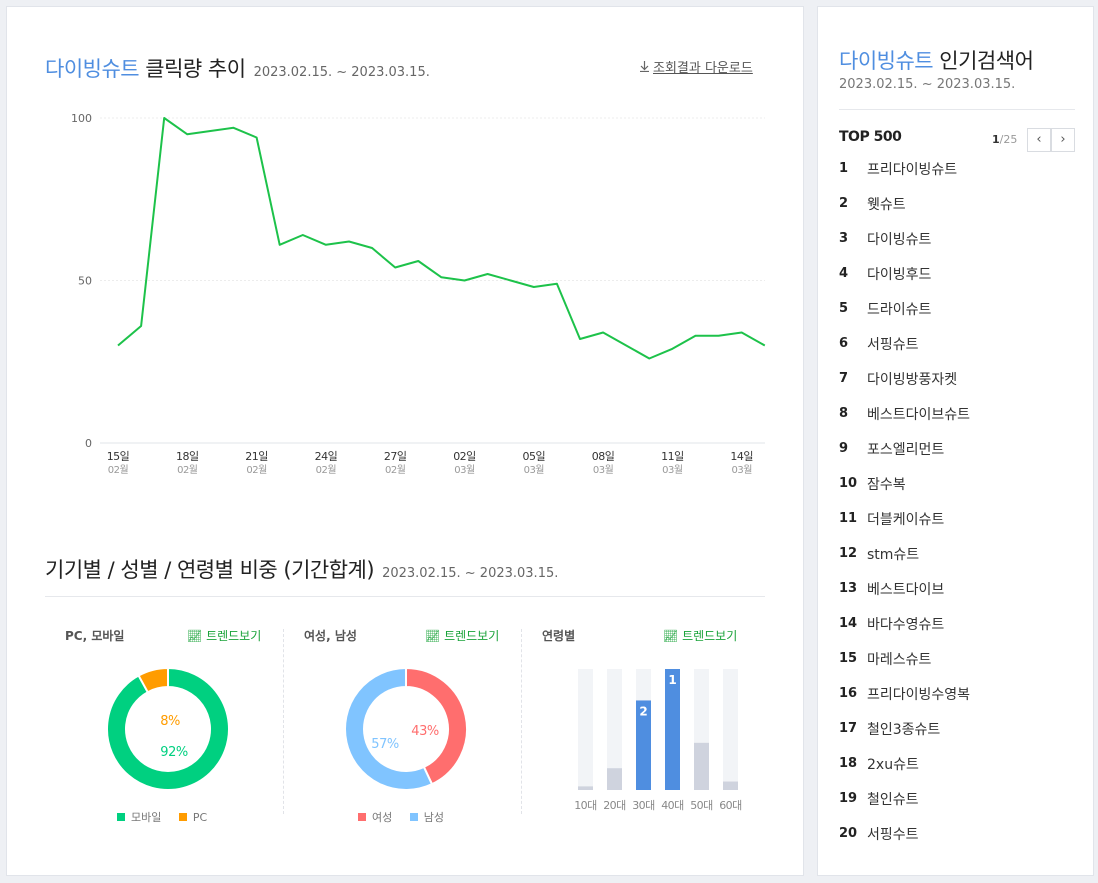  Describe the element at coordinates (957, 273) in the screenshot. I see `rank-item: 4 다이빙후드` at that location.